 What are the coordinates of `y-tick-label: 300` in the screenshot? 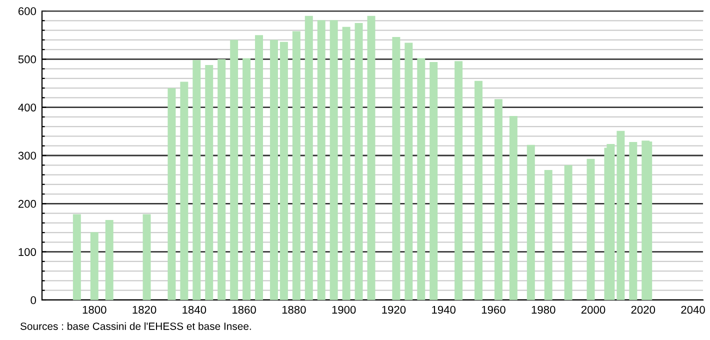 It's located at (27, 156).